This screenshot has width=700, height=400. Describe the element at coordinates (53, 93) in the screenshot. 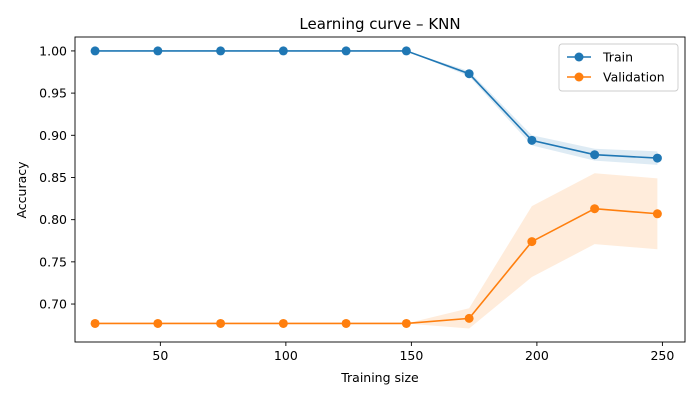

I see `y-tick-label: 0.95` at that location.